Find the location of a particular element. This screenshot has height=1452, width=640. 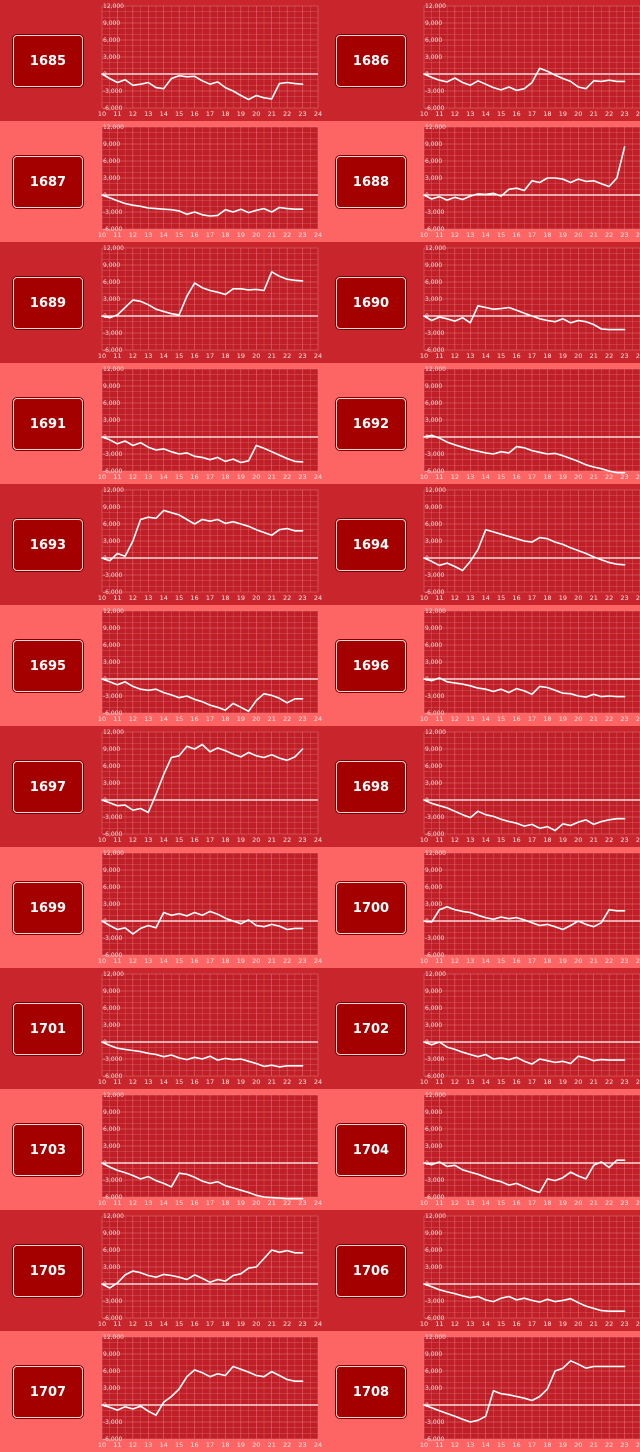

machine-number-button: 1703 is located at coordinates (48, 1150).